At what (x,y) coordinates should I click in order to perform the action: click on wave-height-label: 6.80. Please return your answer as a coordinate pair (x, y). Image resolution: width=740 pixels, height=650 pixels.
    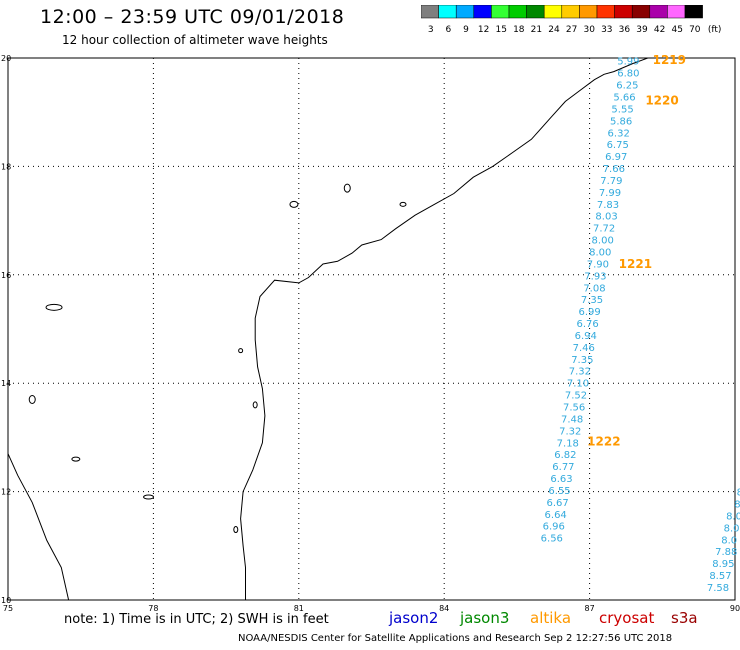
    Looking at the image, I should click on (628, 74).